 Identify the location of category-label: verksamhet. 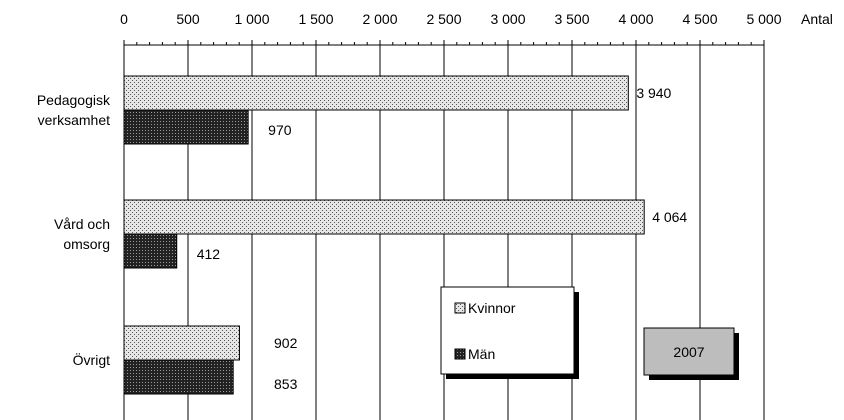
(74, 120).